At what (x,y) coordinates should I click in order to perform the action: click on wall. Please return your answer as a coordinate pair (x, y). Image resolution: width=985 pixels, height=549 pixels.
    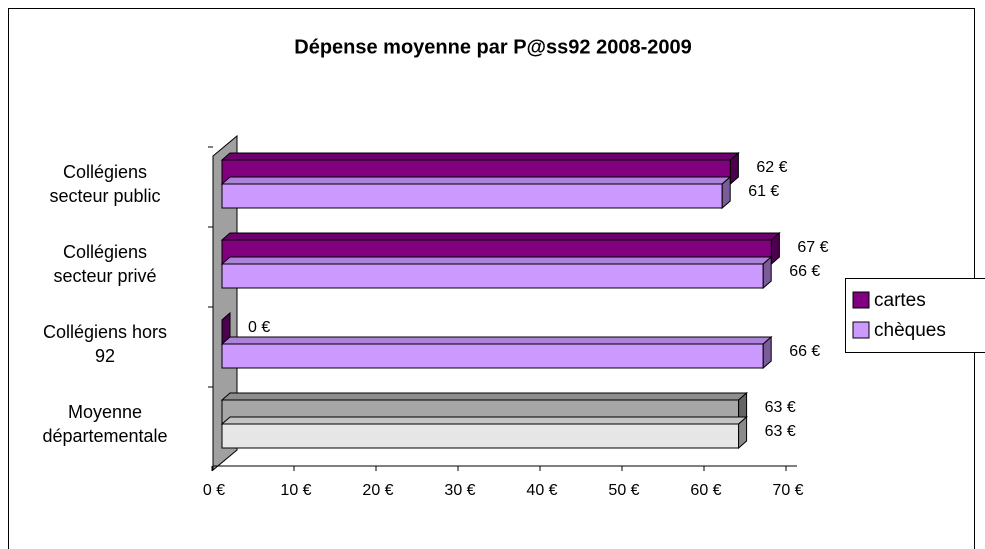
    Looking at the image, I should click on (225, 303).